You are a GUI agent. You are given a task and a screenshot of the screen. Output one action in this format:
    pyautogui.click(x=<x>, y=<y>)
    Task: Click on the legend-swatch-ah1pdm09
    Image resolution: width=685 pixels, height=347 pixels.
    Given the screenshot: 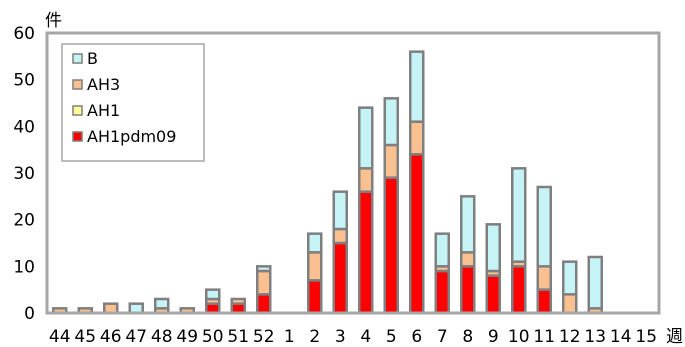 What is the action you would take?
    pyautogui.click(x=77, y=136)
    